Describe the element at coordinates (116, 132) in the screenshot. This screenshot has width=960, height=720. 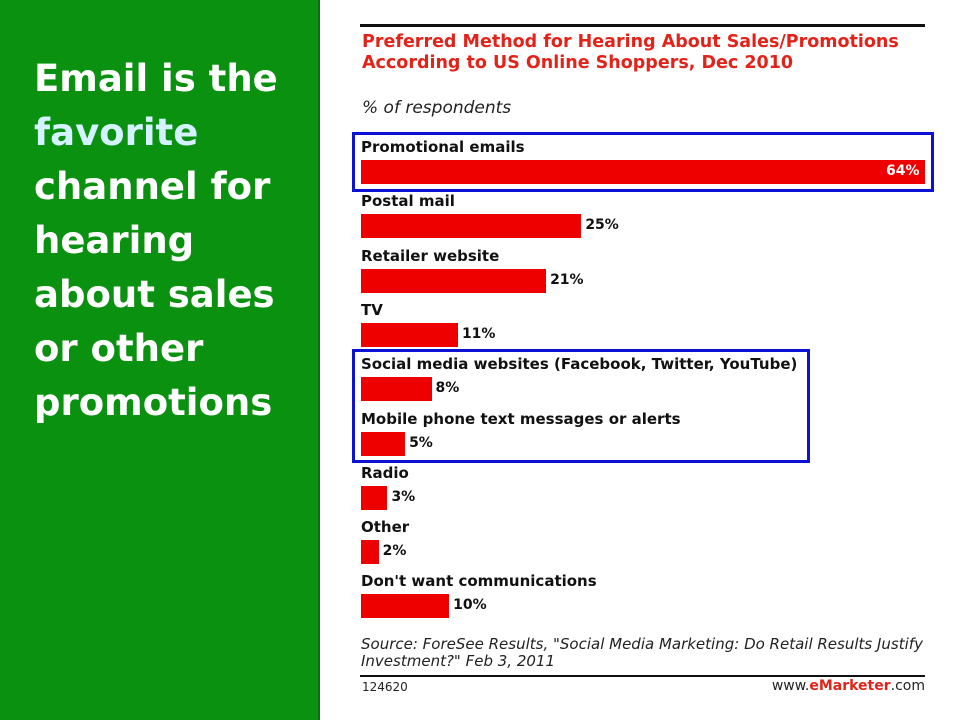
I see `headline-highlight: favorite` at that location.